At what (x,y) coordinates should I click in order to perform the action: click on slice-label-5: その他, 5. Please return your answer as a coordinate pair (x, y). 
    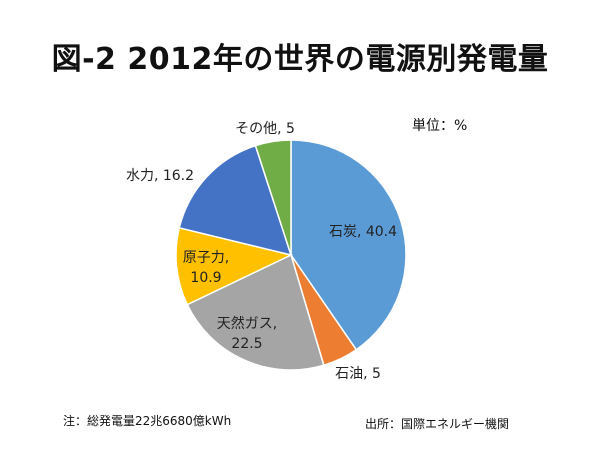
    Looking at the image, I should click on (265, 129).